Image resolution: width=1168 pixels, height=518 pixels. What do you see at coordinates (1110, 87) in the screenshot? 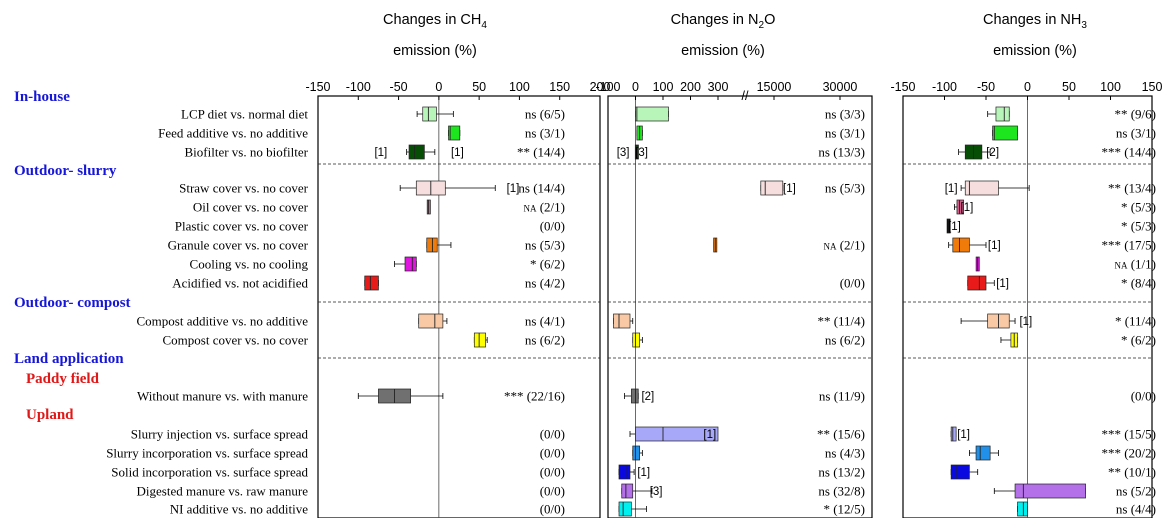
I see `x-tick-label: 100` at bounding box center [1110, 87].